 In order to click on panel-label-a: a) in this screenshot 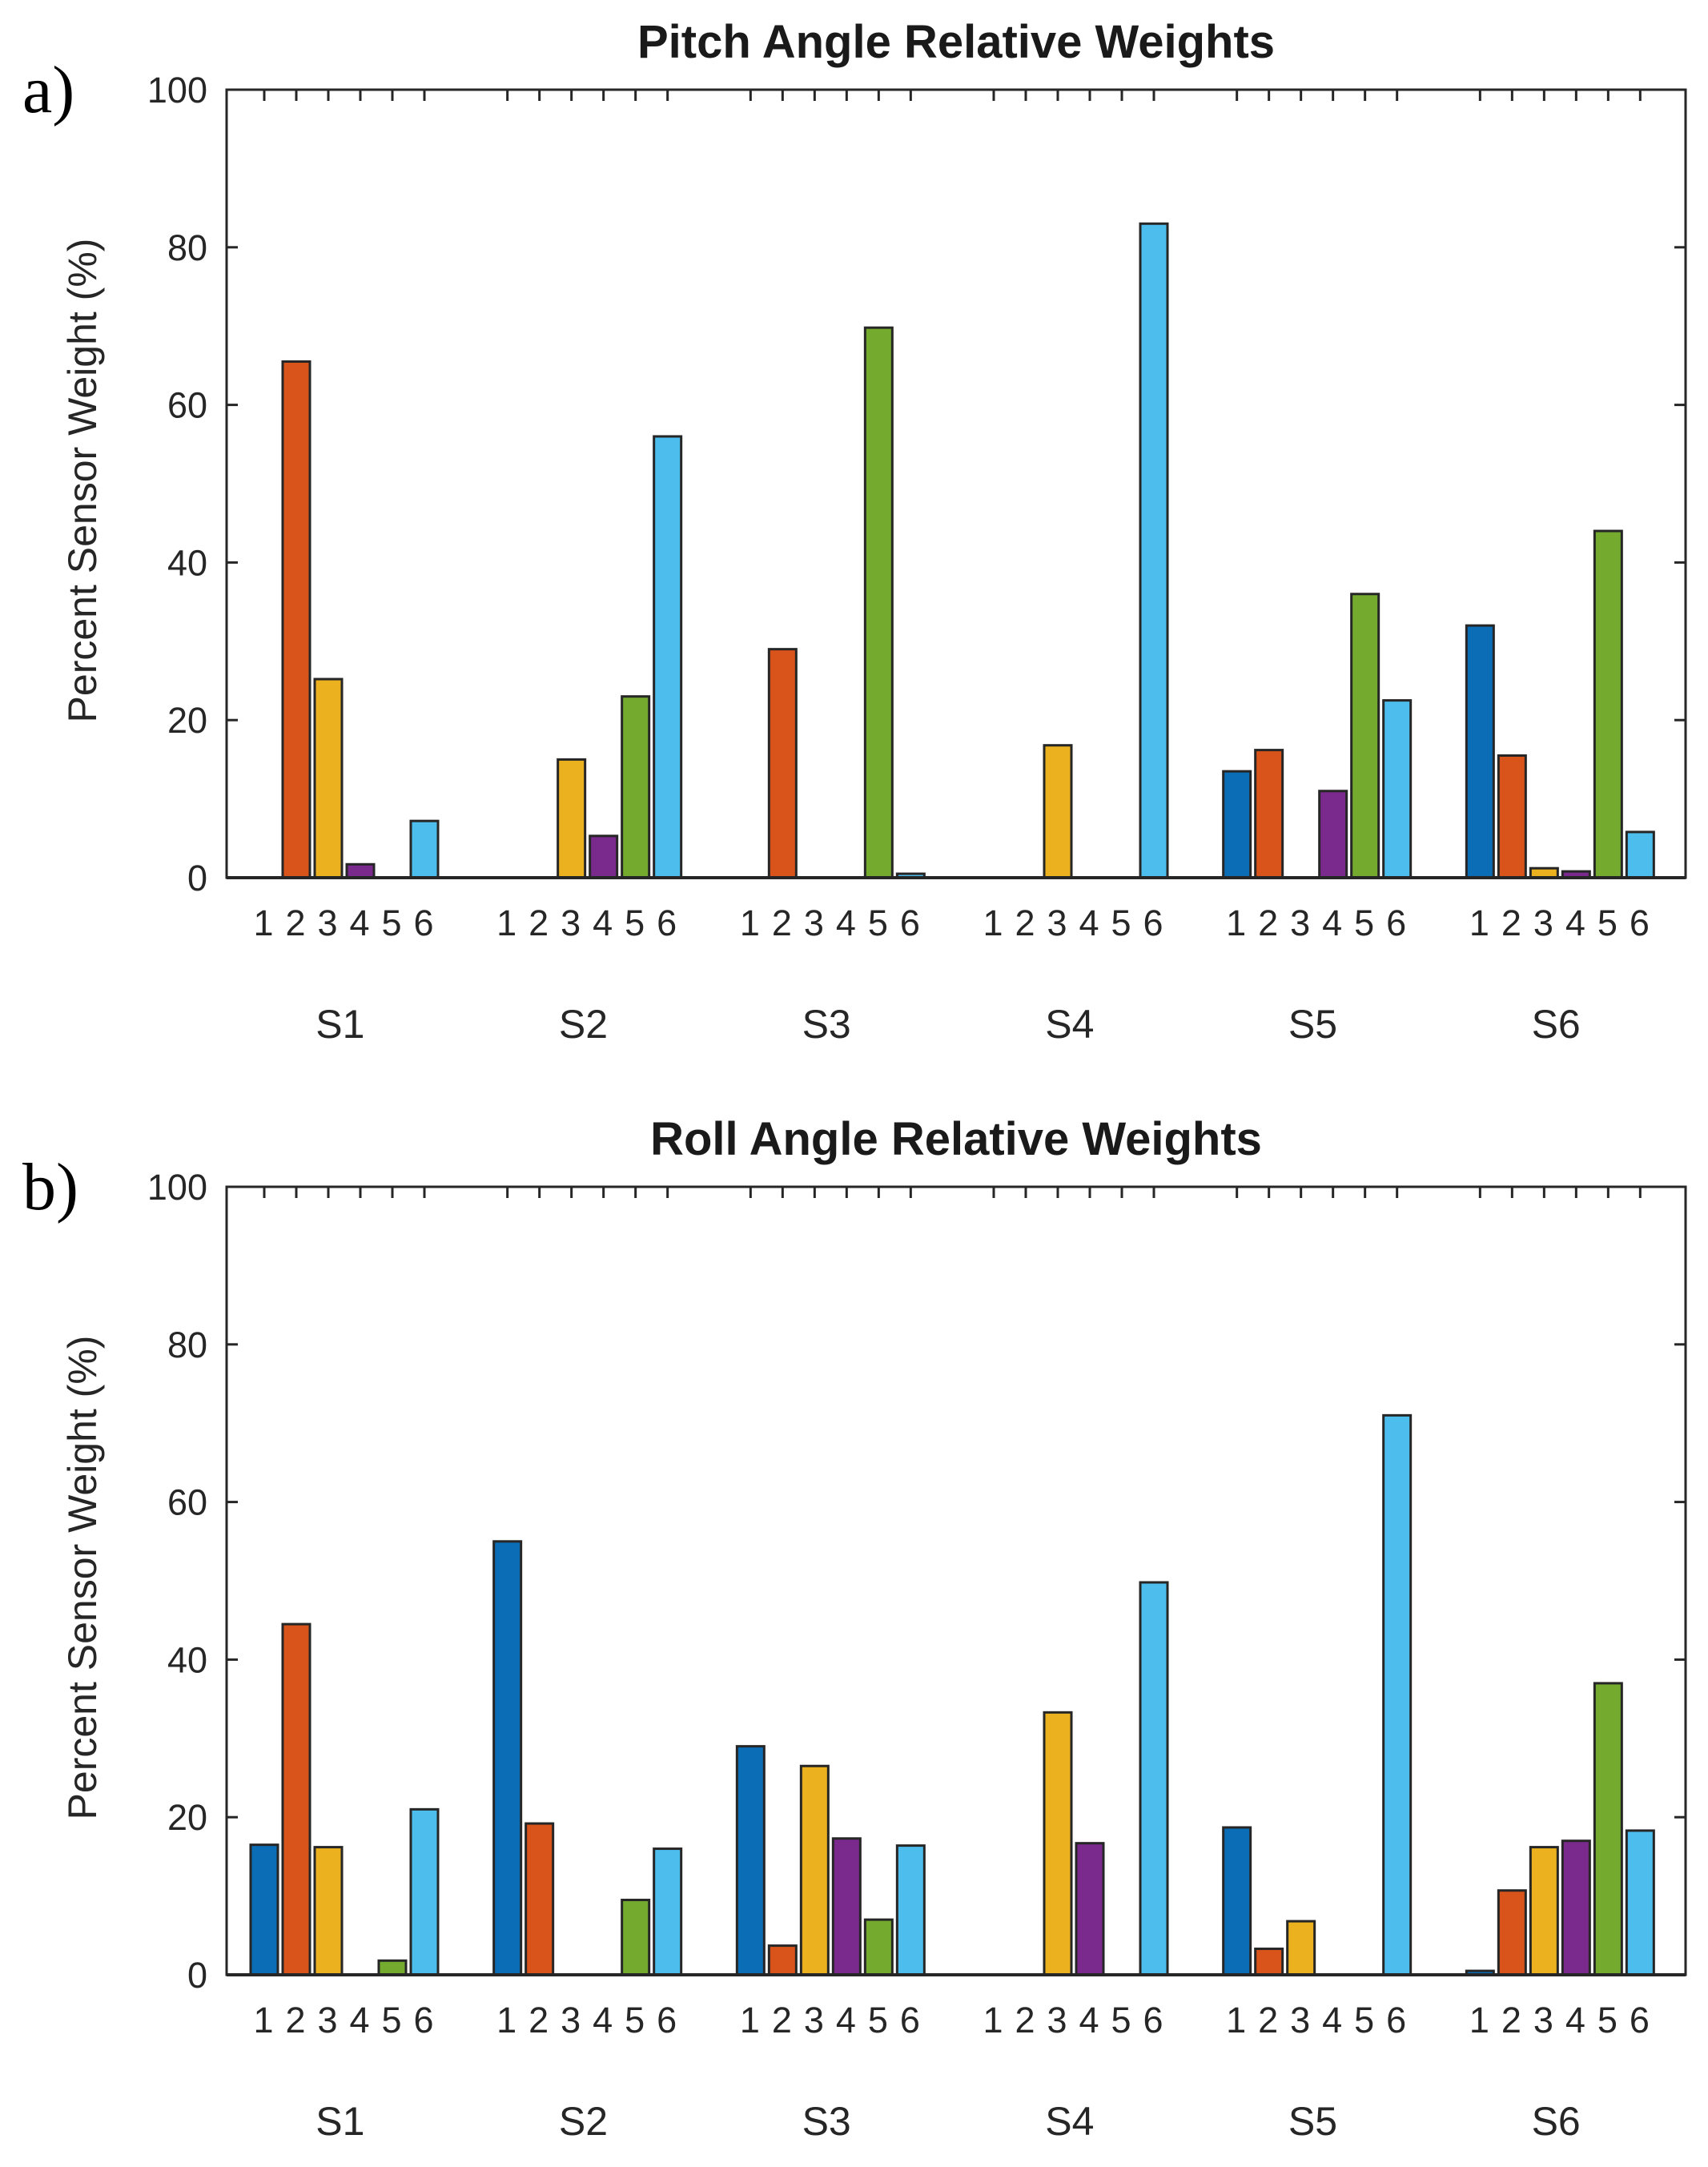, I will do `click(48, 90)`.